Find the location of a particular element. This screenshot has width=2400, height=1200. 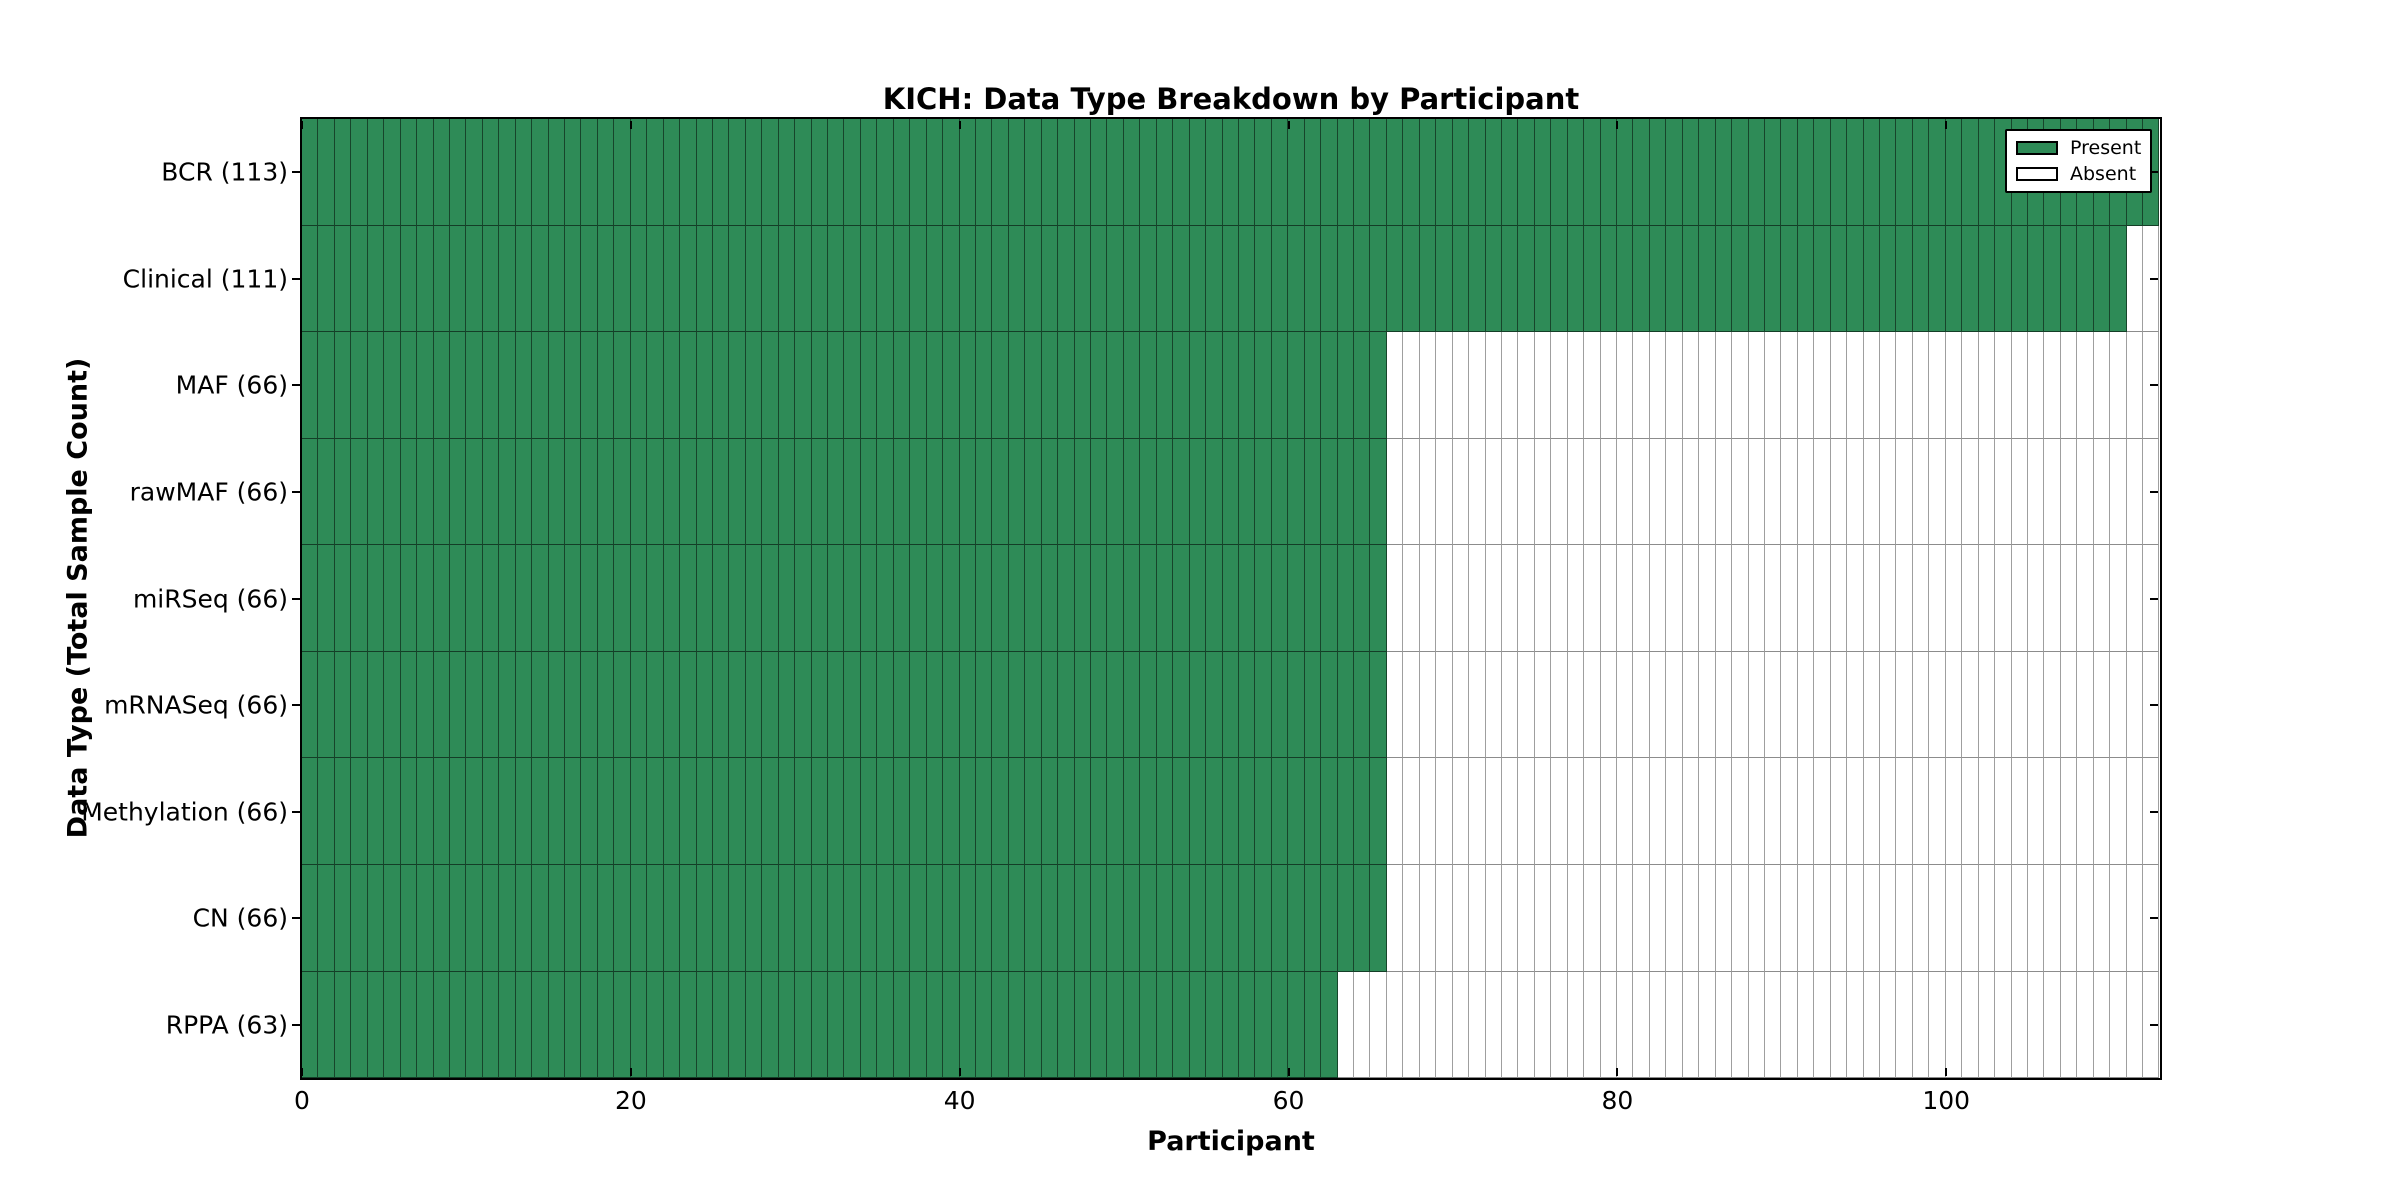

x-tick-label: 100 is located at coordinates (1946, 1100).